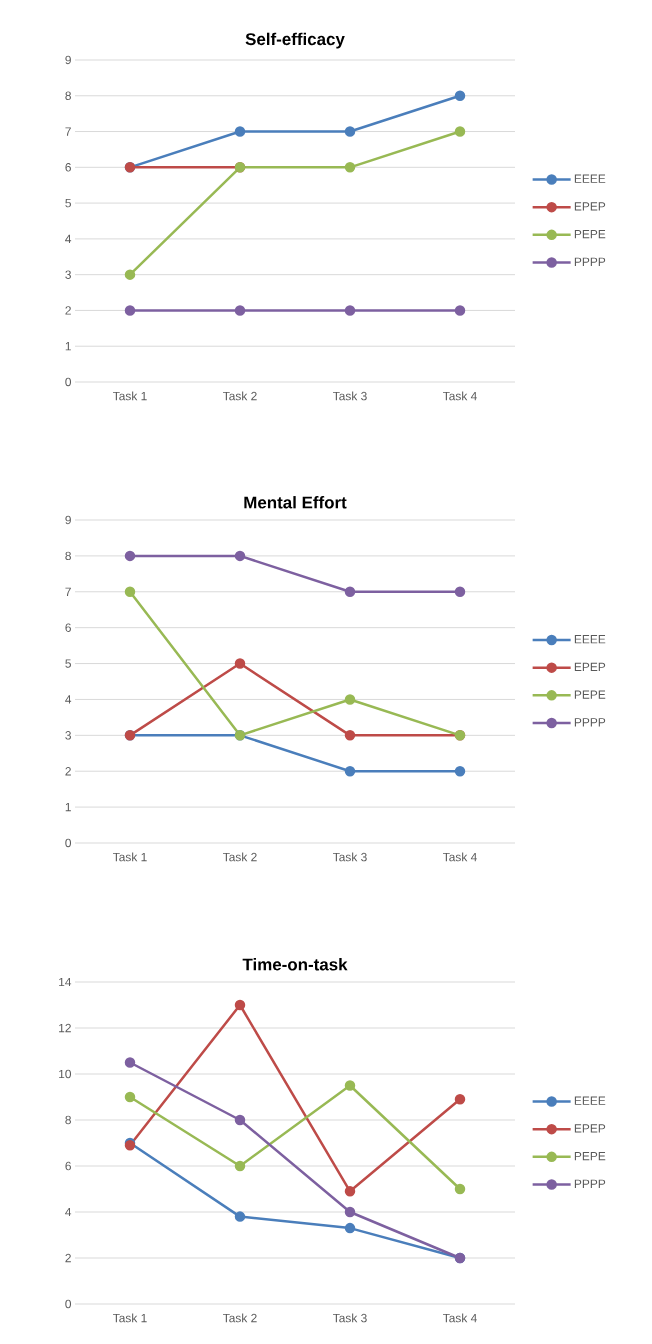 This screenshot has height=1344, width=652. I want to click on chart-title: Mental Effort, so click(295, 502).